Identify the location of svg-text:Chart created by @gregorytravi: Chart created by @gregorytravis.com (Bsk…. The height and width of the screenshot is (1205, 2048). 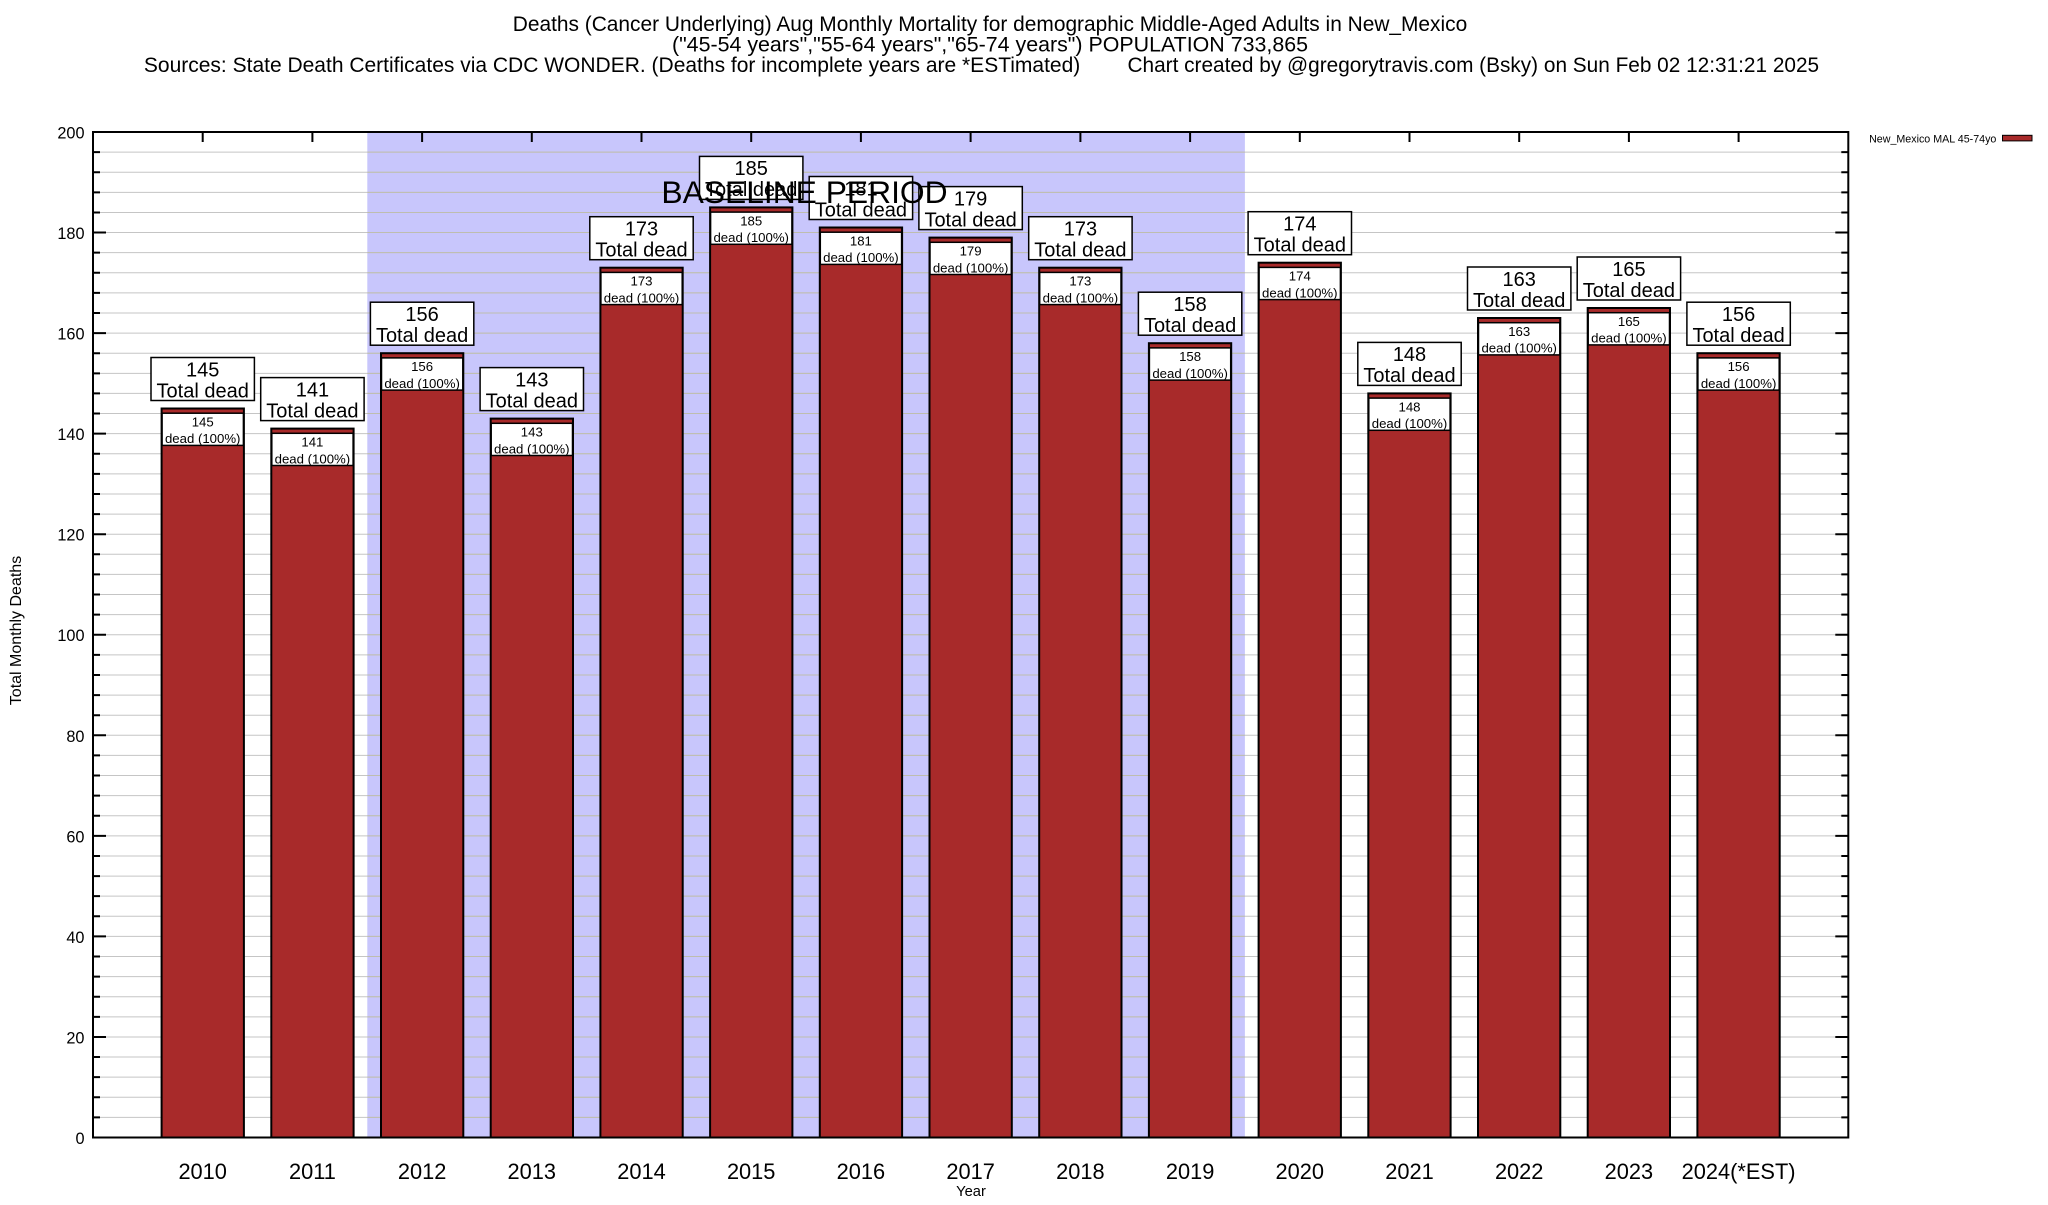
(1474, 65).